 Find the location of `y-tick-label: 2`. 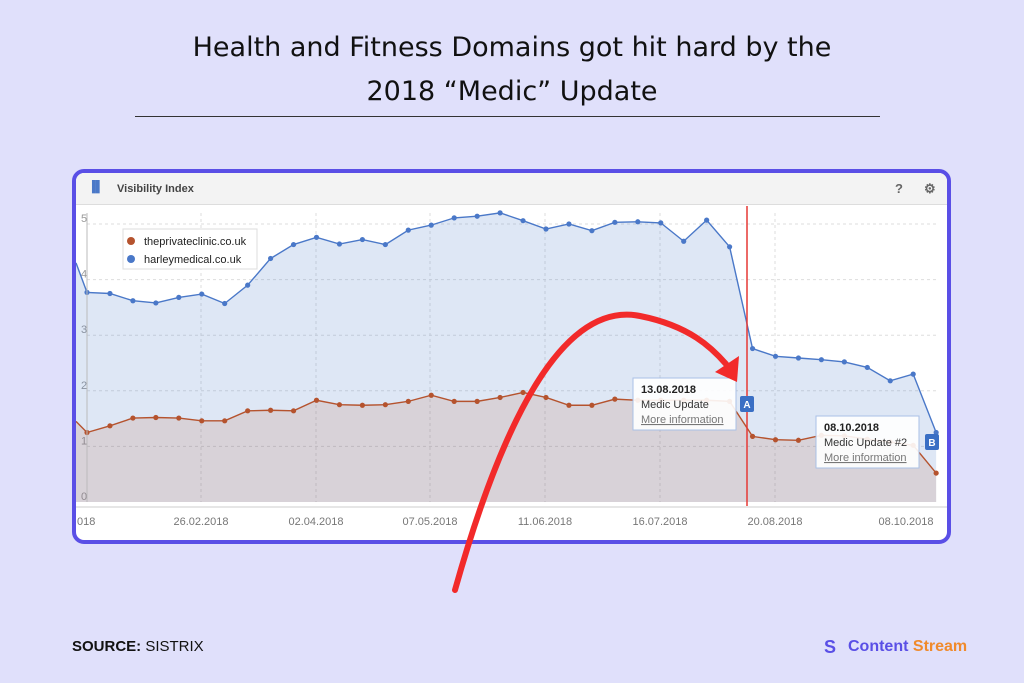

y-tick-label: 2 is located at coordinates (84, 386).